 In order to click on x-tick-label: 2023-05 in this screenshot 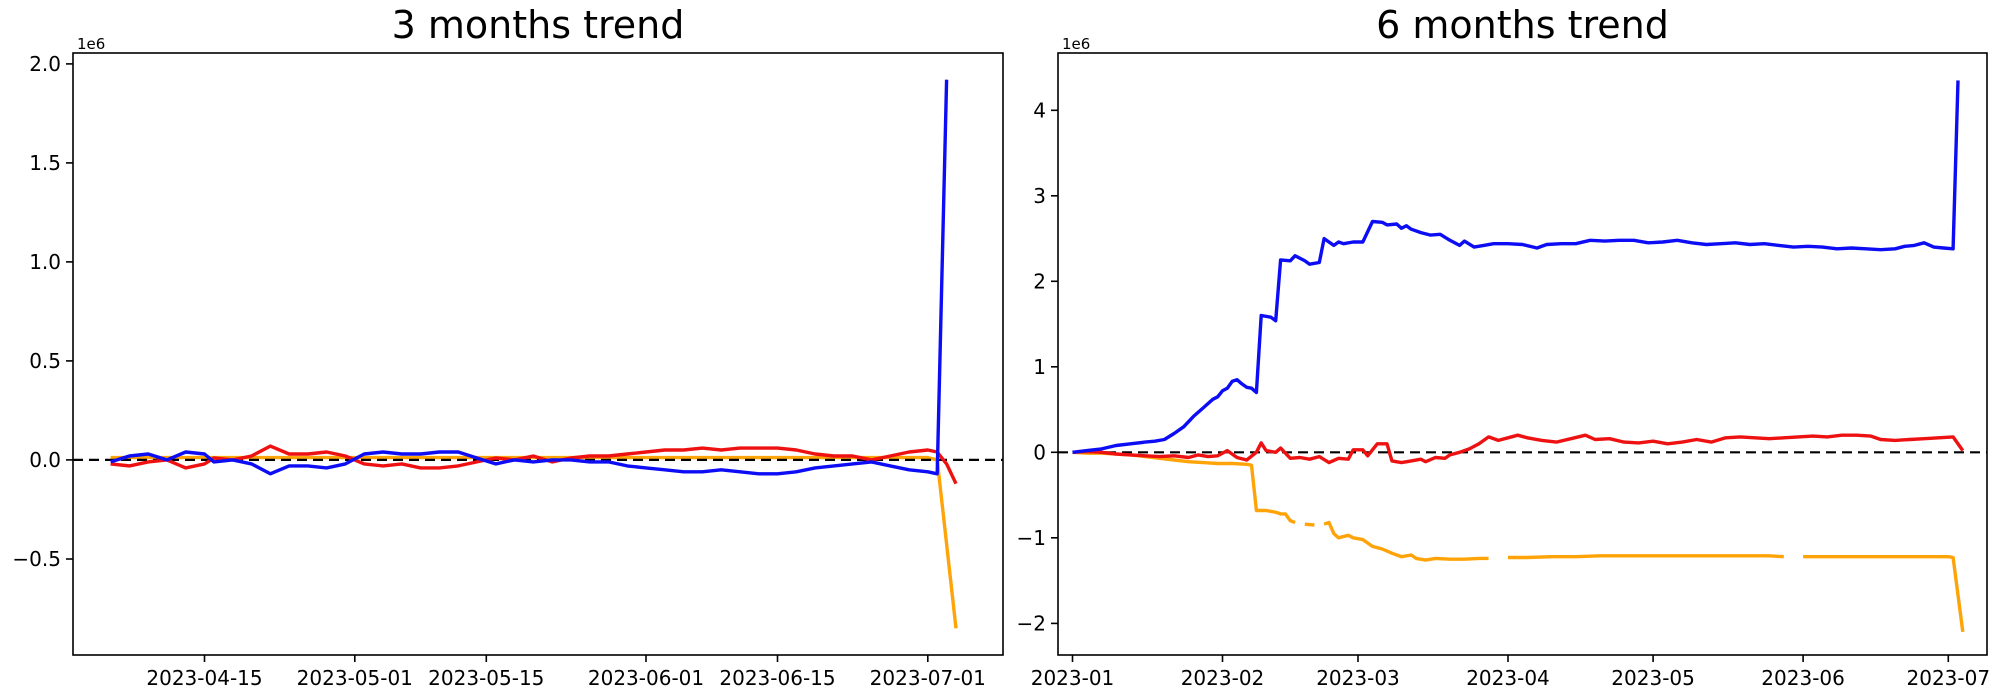, I will do `click(1653, 678)`.